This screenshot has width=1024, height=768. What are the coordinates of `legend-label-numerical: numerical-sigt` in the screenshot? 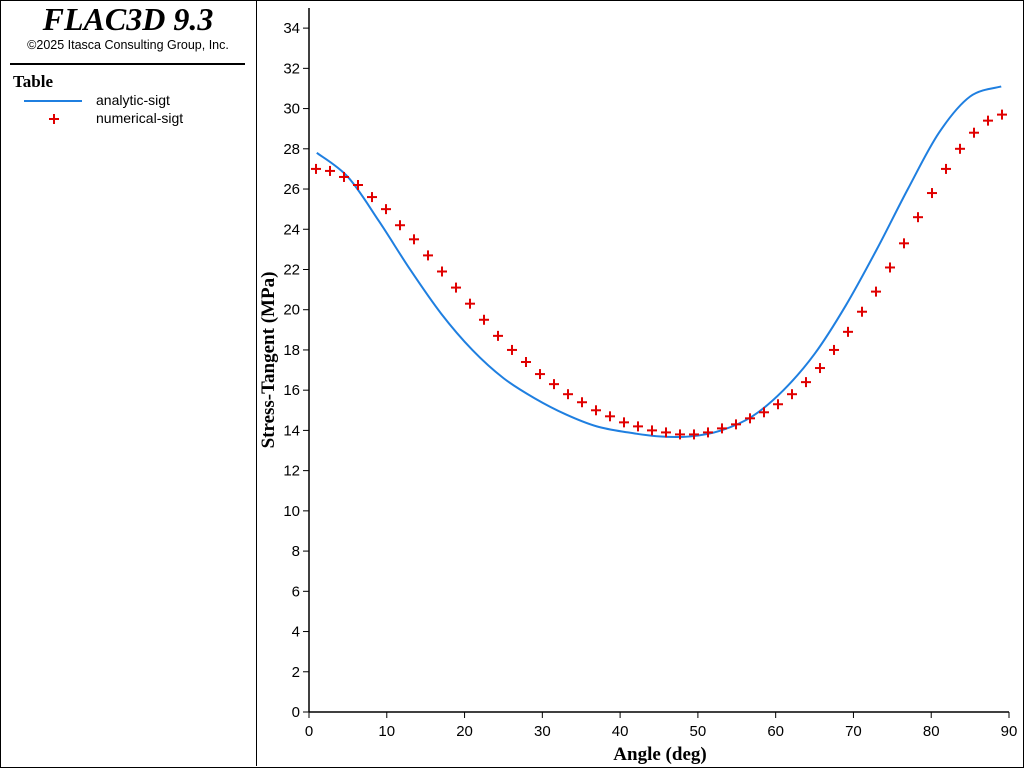 It's located at (140, 118).